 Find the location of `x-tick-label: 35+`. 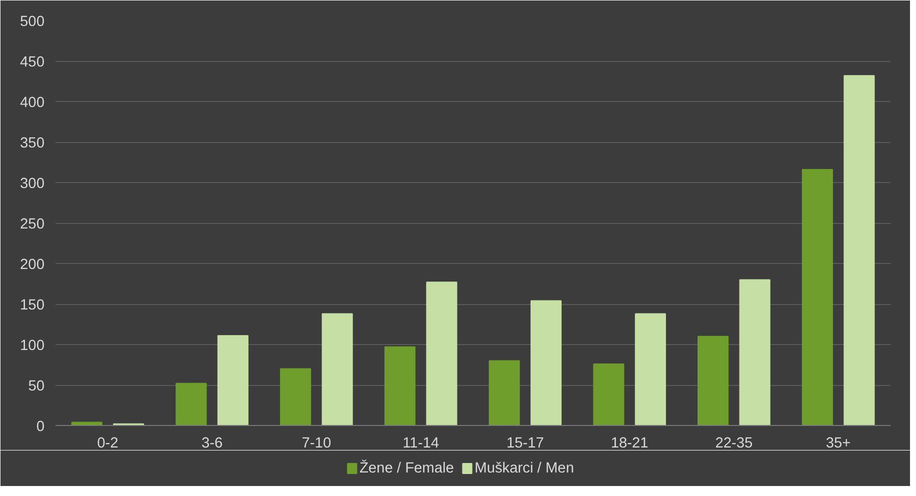

x-tick-label: 35+ is located at coordinates (838, 444).